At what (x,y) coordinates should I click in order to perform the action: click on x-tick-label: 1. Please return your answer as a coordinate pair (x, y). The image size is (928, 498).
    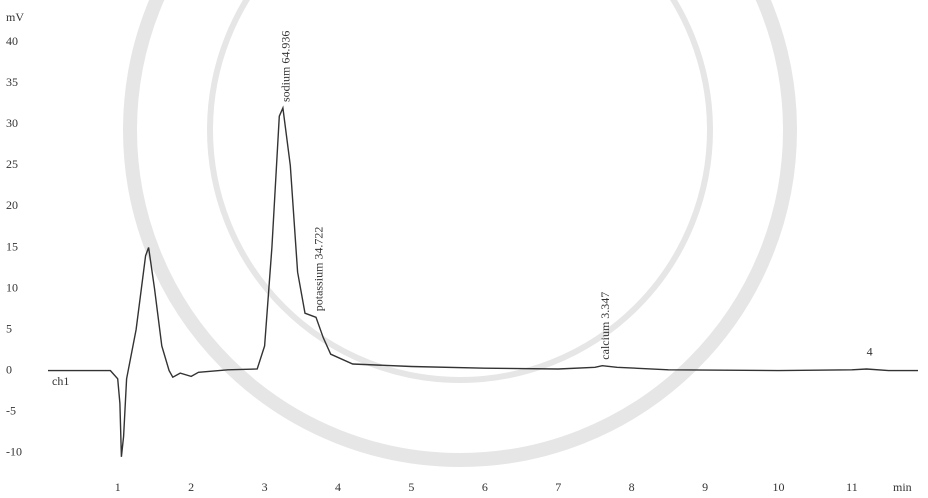
    Looking at the image, I should click on (118, 487).